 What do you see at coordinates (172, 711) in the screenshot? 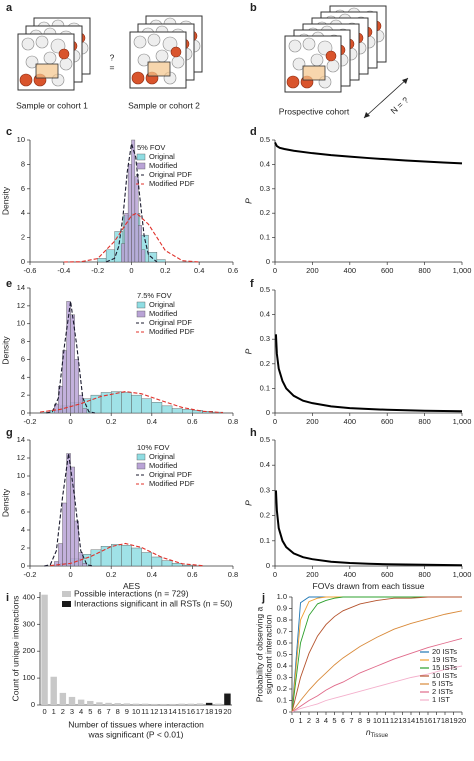
I see `x-tick-label: 14` at bounding box center [172, 711].